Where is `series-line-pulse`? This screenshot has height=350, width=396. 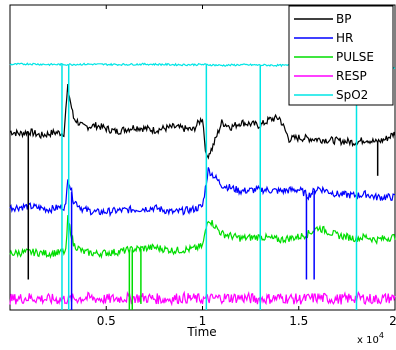
series-line-pulse is located at coordinates (202, 237).